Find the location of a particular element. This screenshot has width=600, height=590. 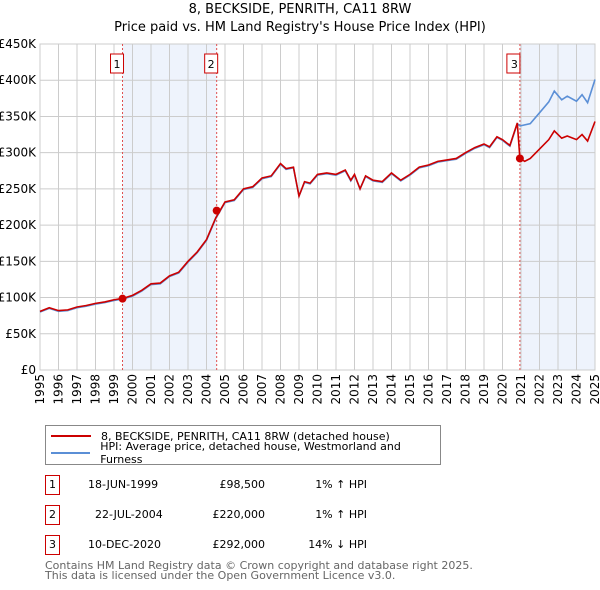

sale-row: 1 18-JUN-1999 £98,500 1% ↑ HPI is located at coordinates (245, 485).